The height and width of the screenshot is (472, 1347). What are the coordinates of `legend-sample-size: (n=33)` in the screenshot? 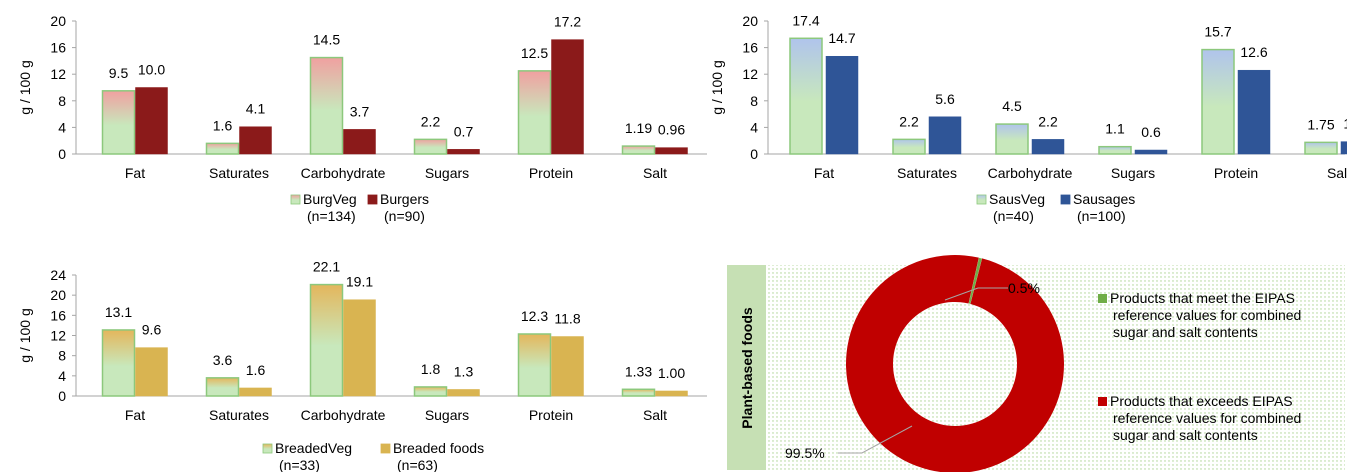 It's located at (299, 464).